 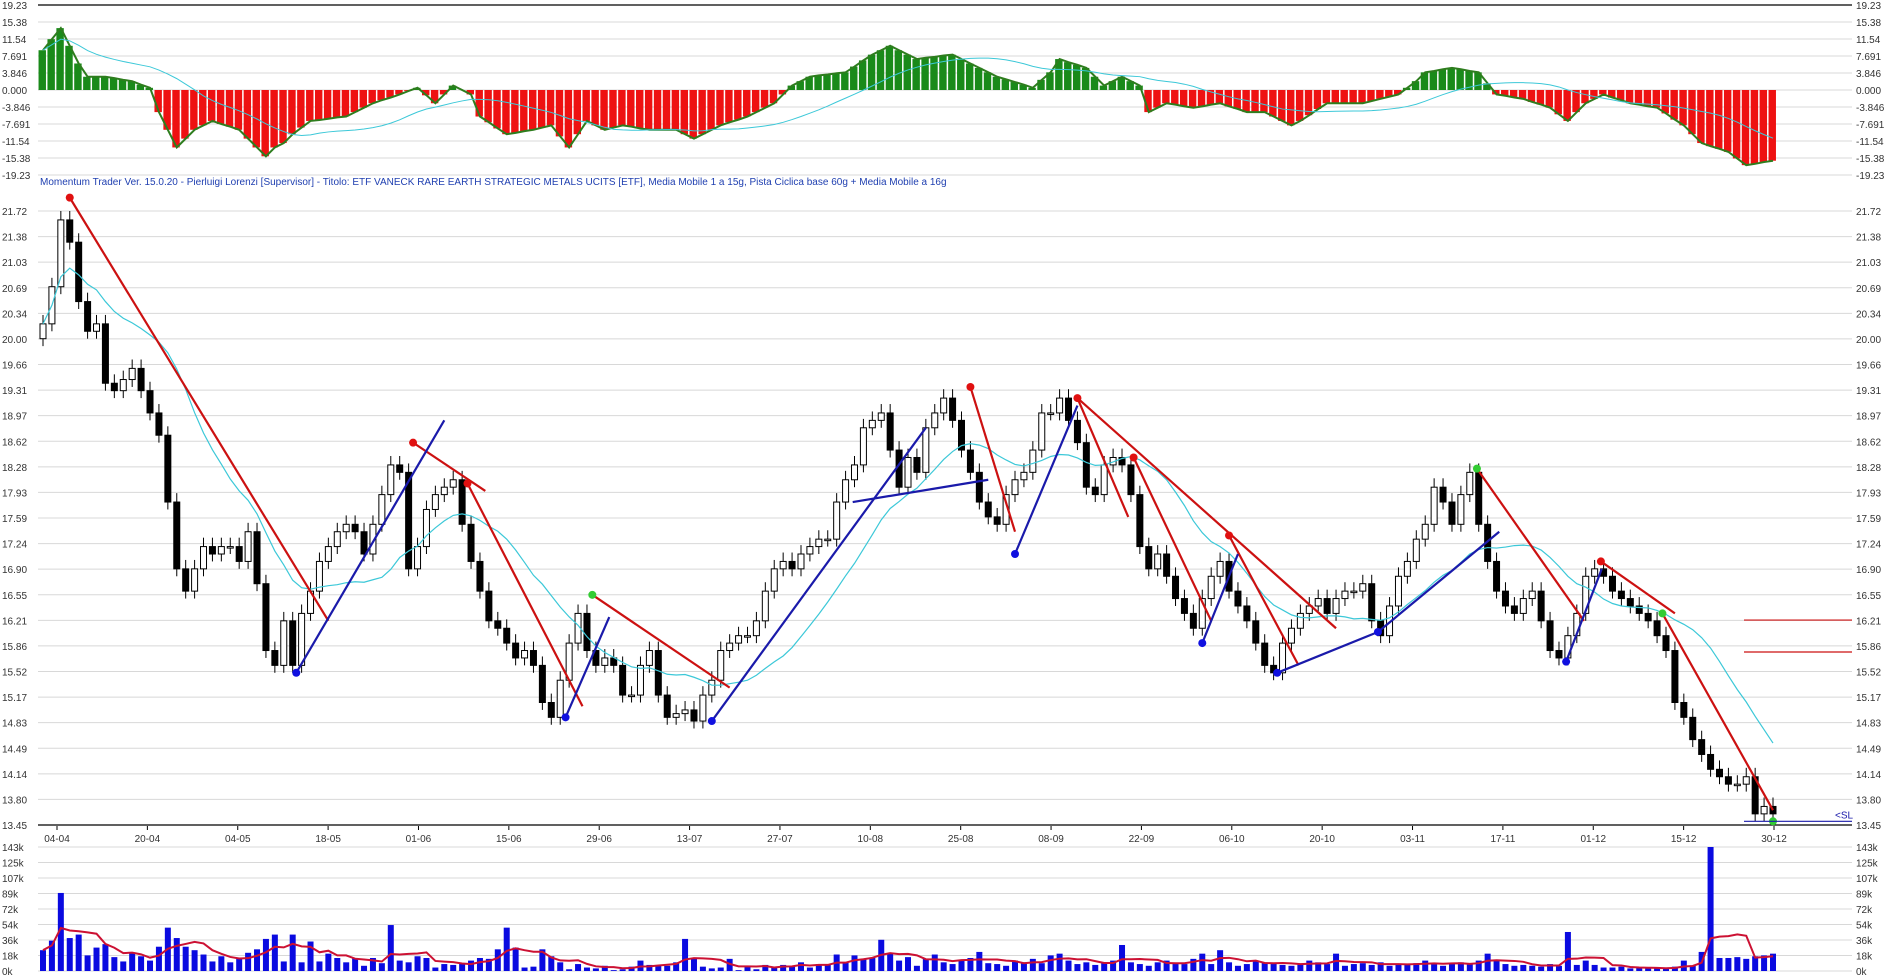 What do you see at coordinates (908, 88) in the screenshot?
I see `oscillator-average-line` at bounding box center [908, 88].